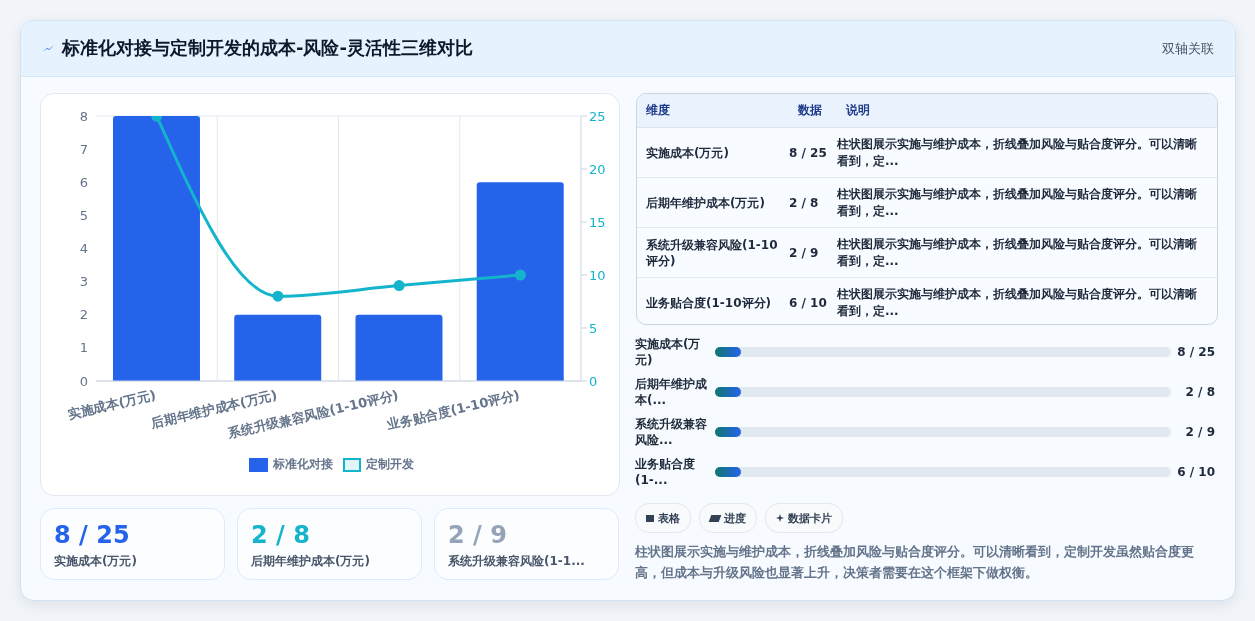 The image size is (1255, 621). What do you see at coordinates (83, 315) in the screenshot?
I see `y-tick-label: 2` at bounding box center [83, 315].